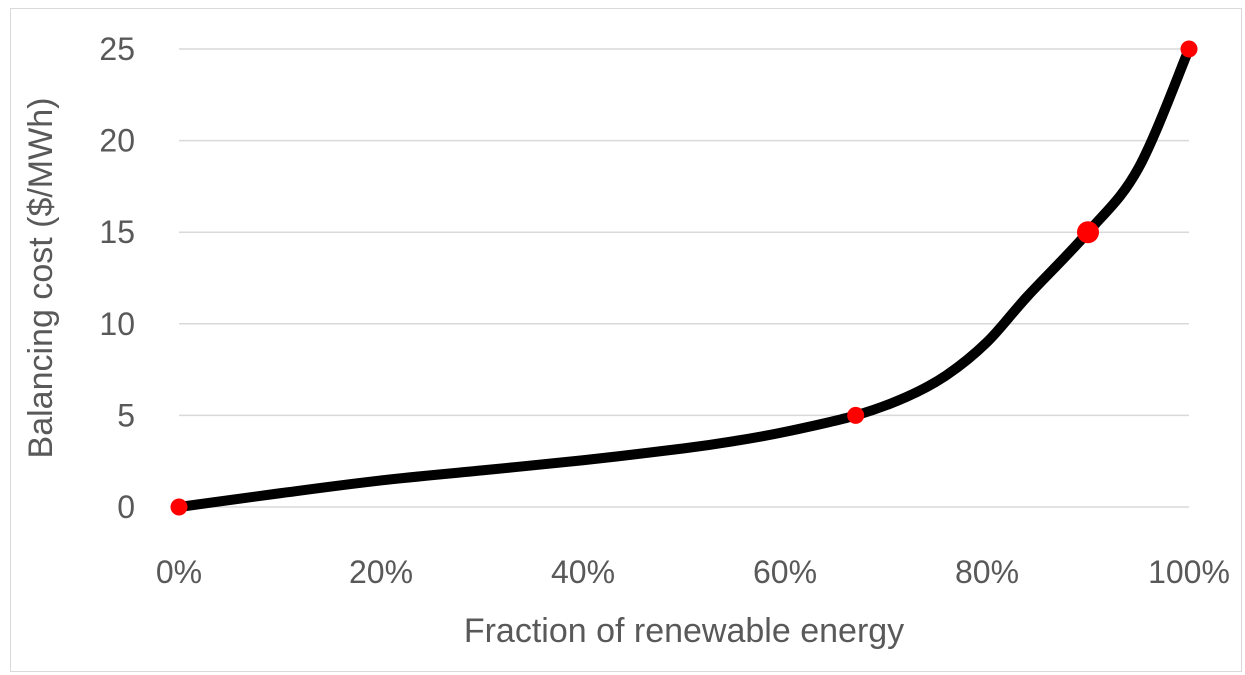 The width and height of the screenshot is (1245, 675). Describe the element at coordinates (41, 278) in the screenshot. I see `y-axis-title: Balancing cost ($/MWh)` at that location.